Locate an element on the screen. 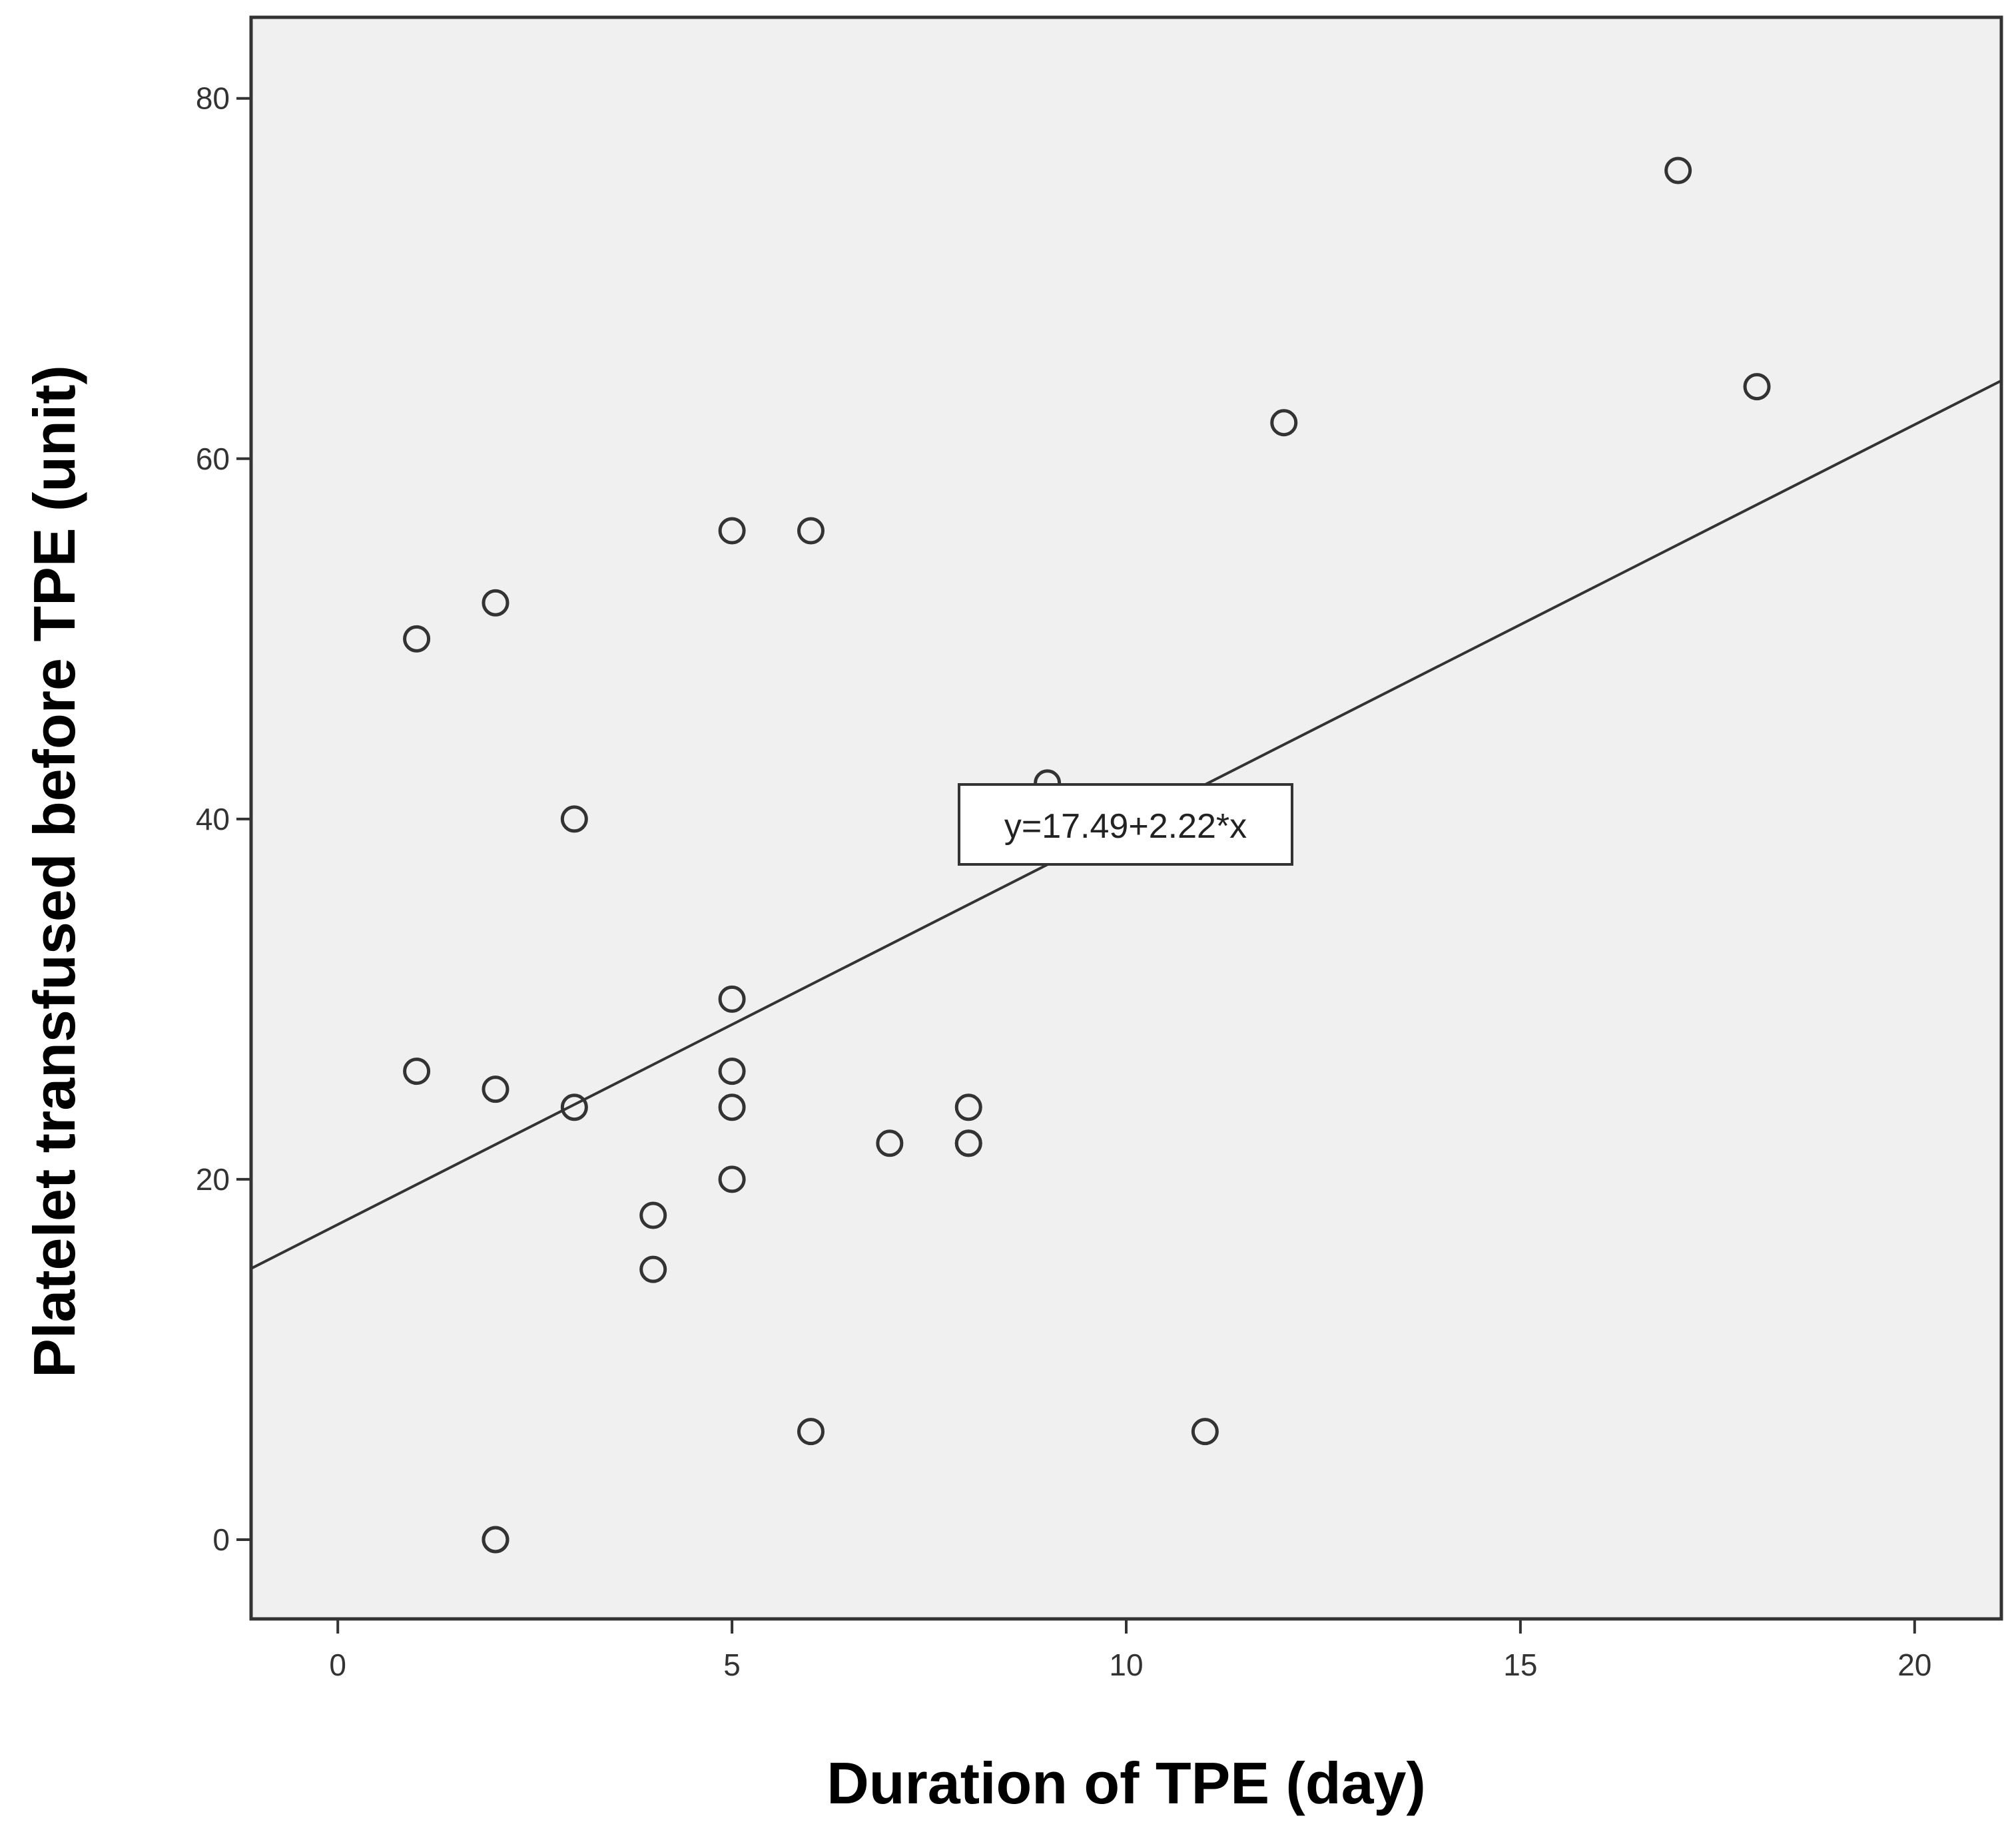  equation-label: y=17.49+2.22*x is located at coordinates (1125, 826).